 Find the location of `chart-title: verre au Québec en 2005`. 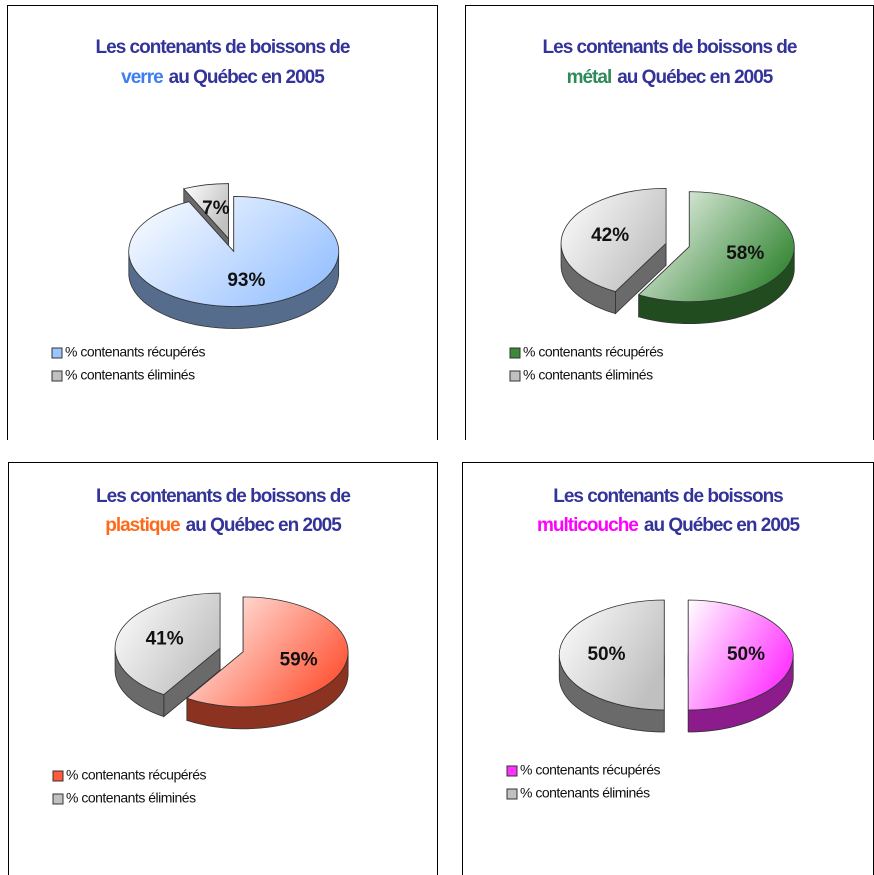

chart-title: verre au Québec en 2005 is located at coordinates (223, 77).